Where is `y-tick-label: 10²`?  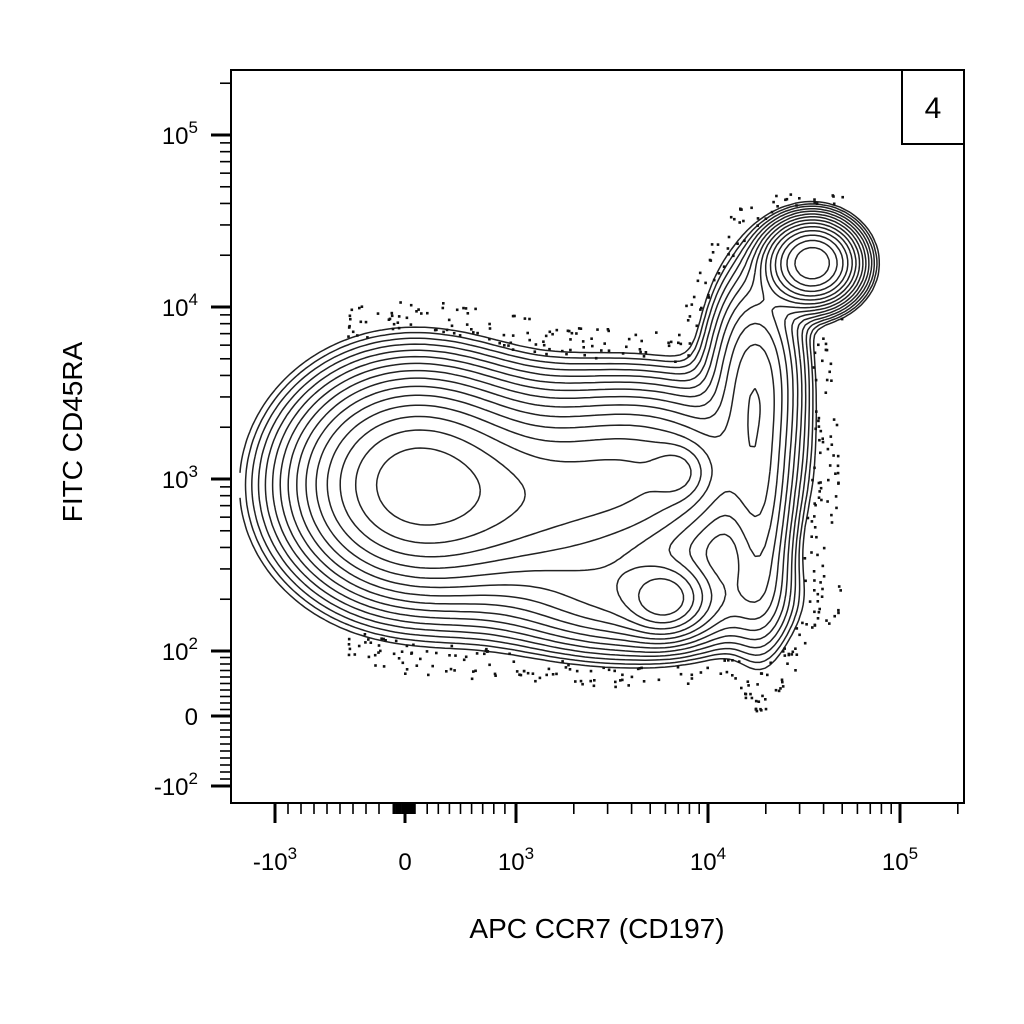
y-tick-label: 10² is located at coordinates (180, 650).